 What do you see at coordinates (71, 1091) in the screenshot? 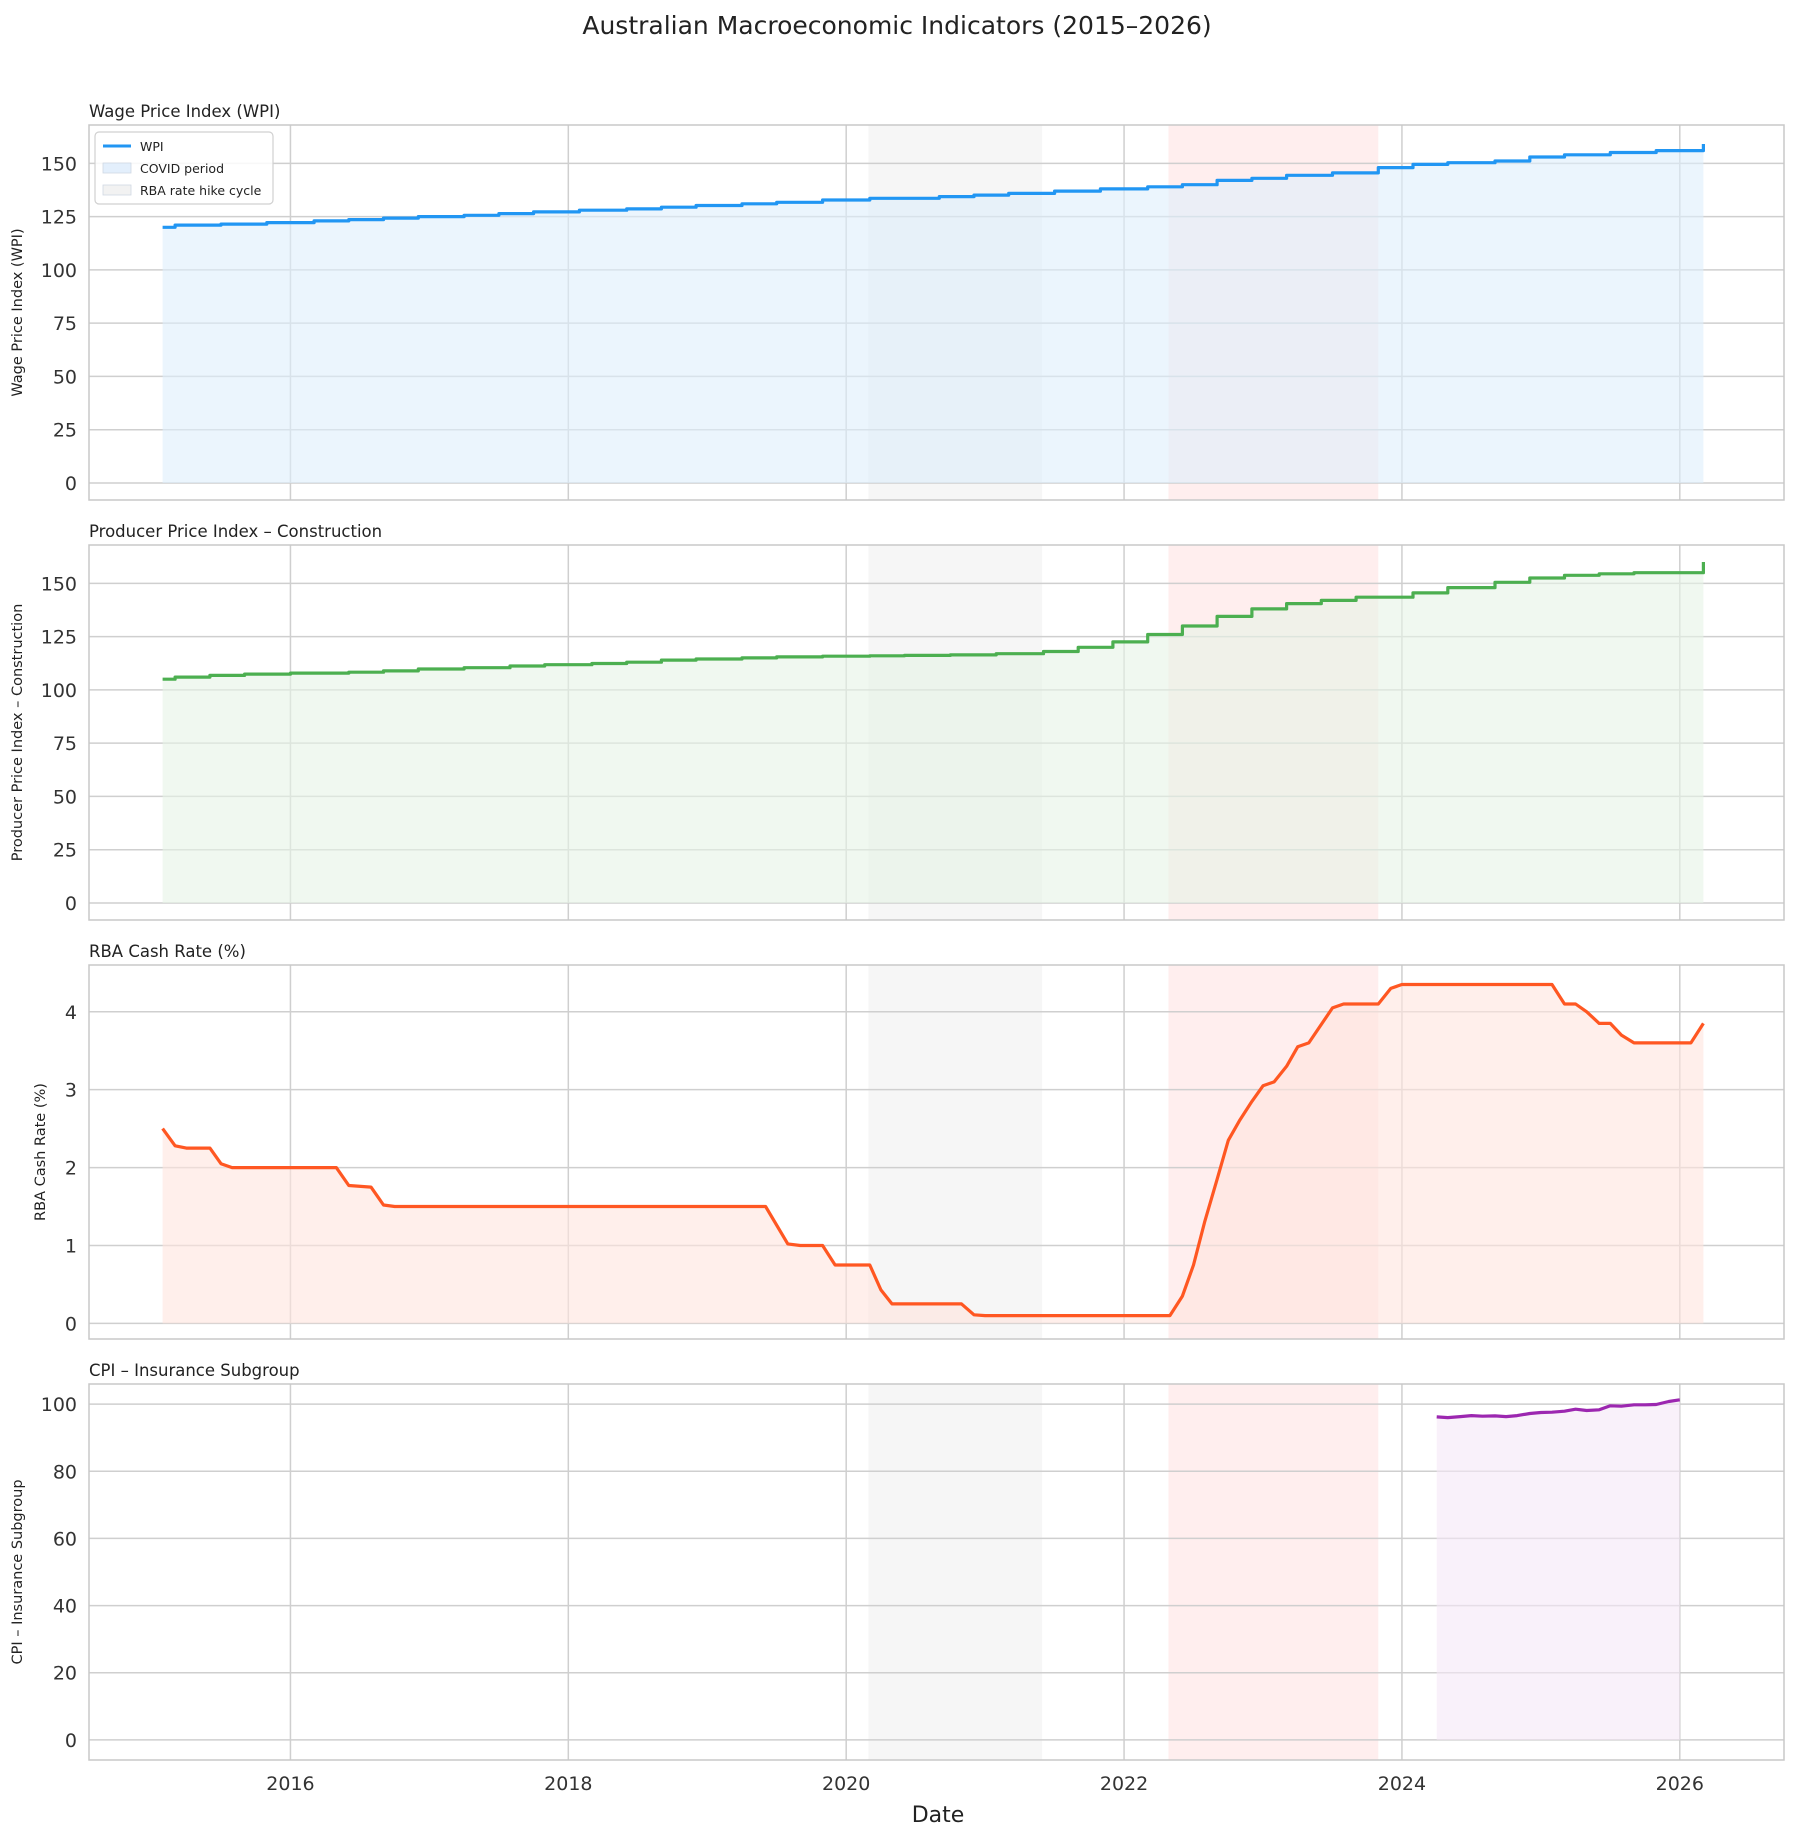
I see `y-tick-label: 3` at bounding box center [71, 1091].